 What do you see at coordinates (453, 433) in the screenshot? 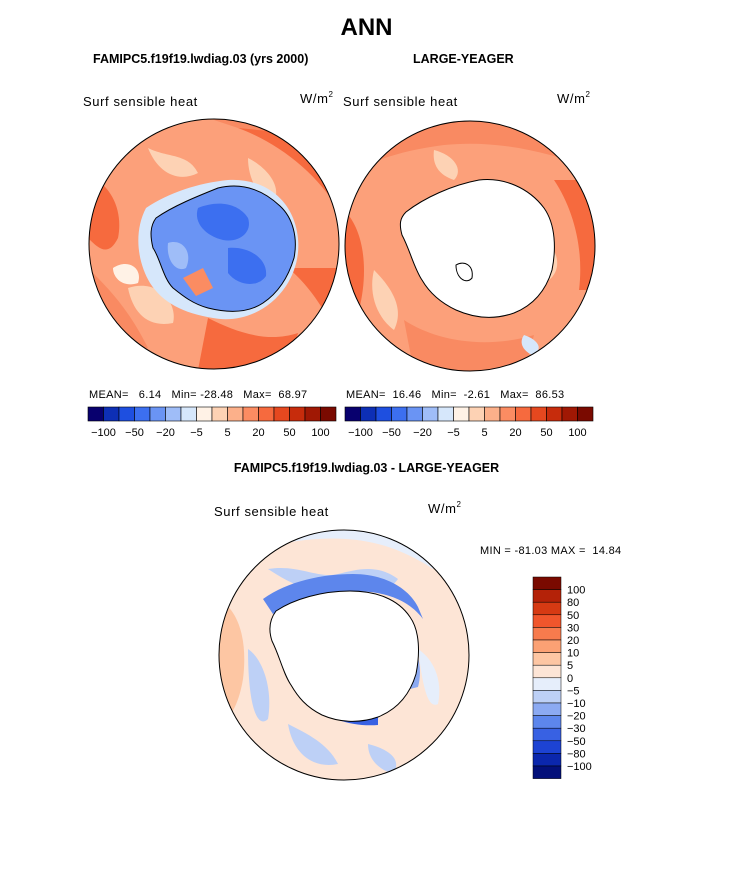
I see `panel-2-colorbar-tick-label: −5` at bounding box center [453, 433].